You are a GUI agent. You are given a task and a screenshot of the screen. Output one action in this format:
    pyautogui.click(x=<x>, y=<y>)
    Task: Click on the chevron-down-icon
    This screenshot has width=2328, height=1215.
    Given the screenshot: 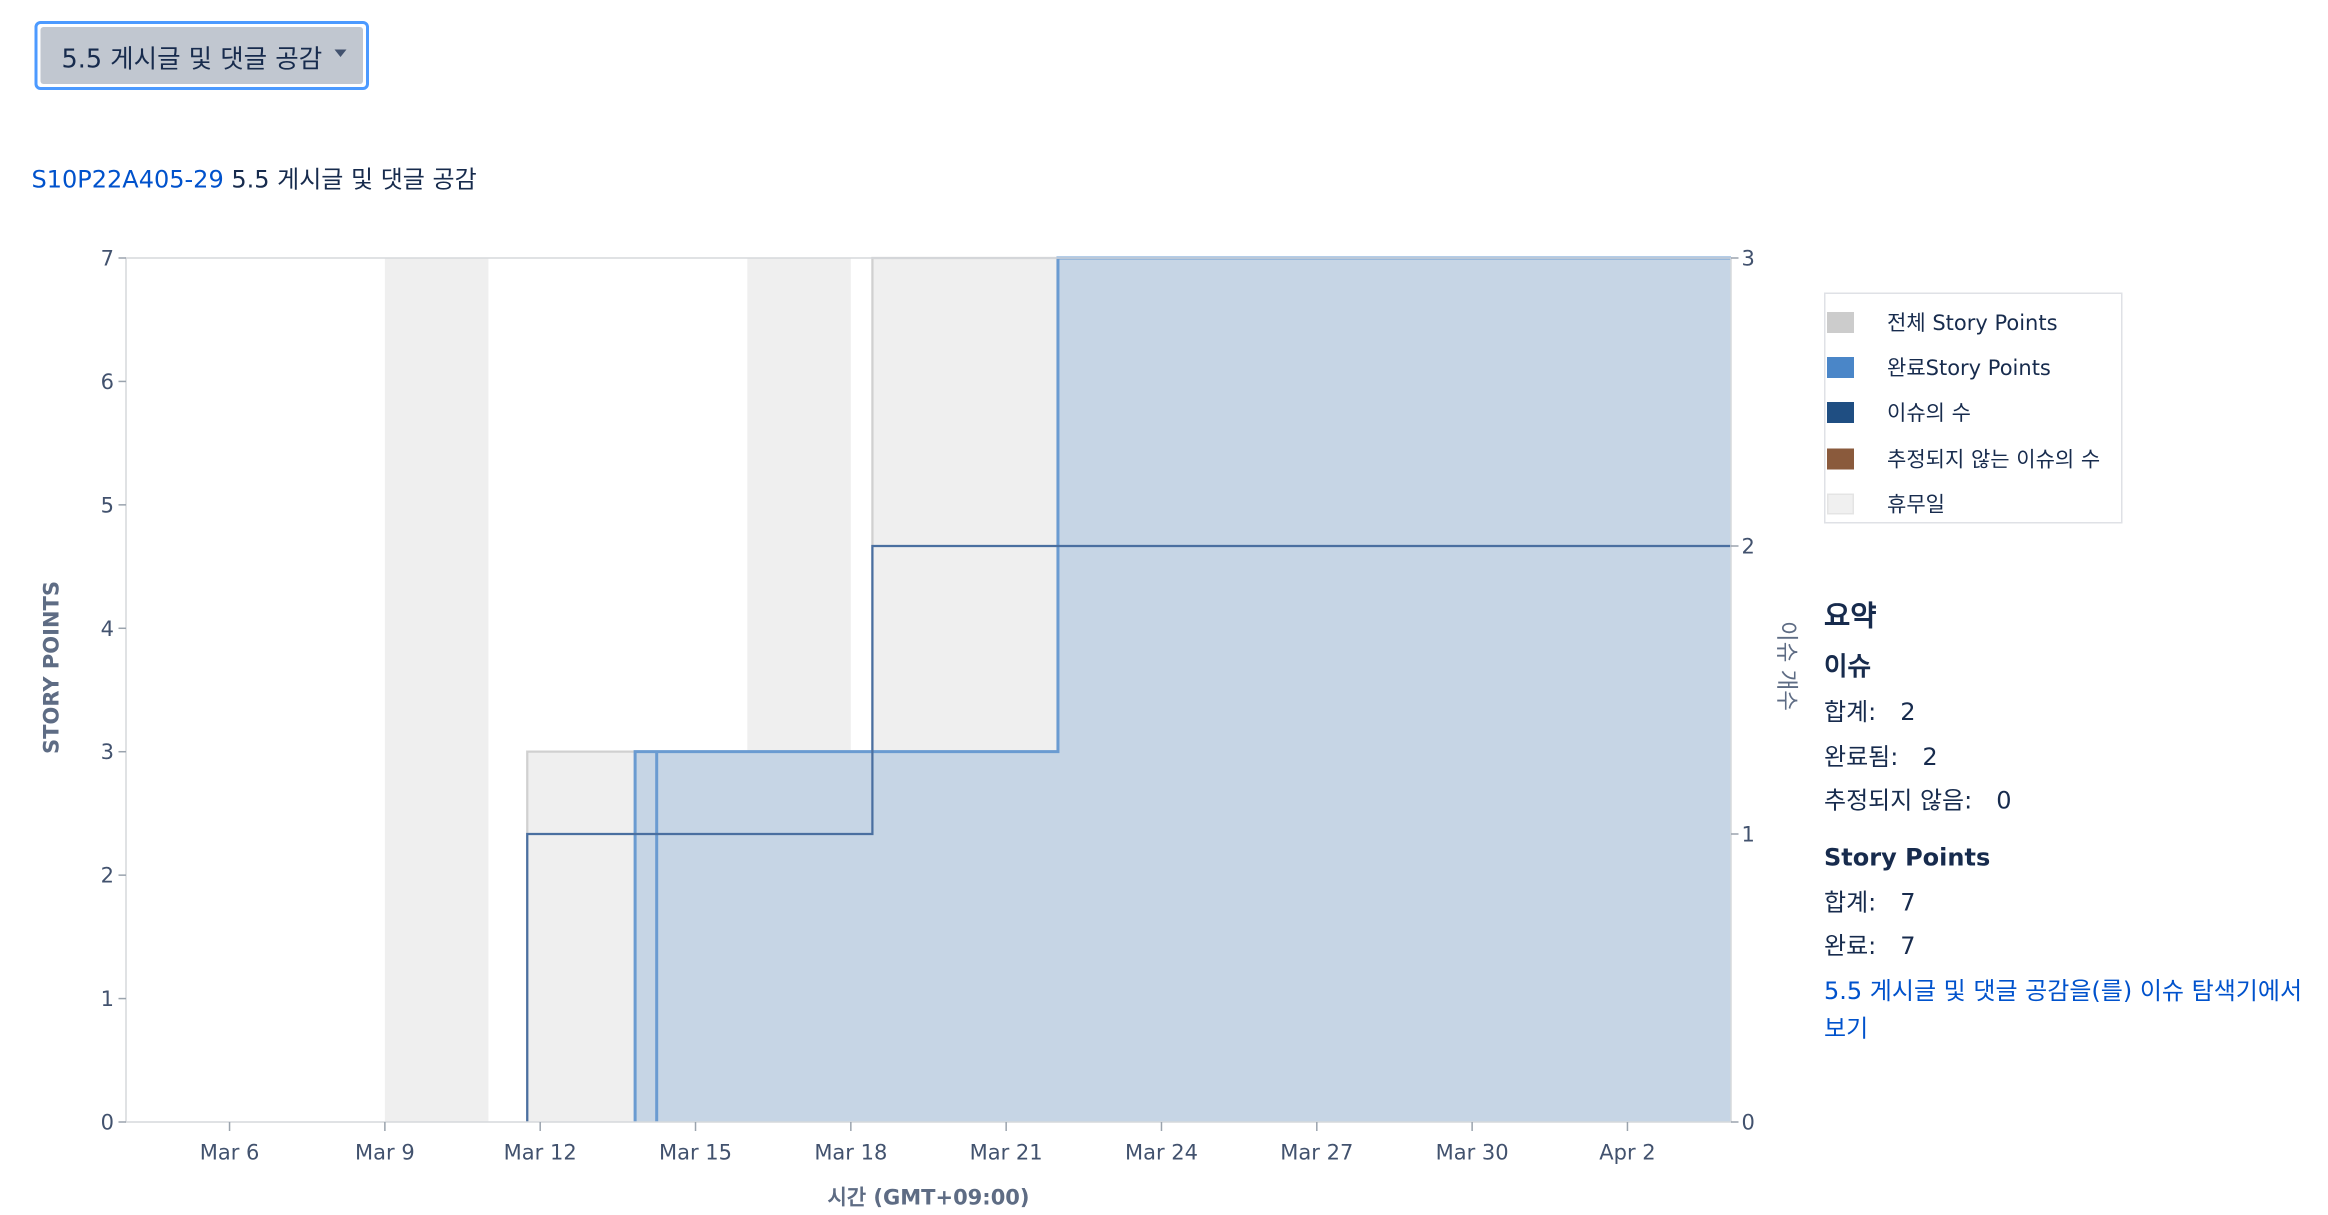 What is the action you would take?
    pyautogui.click(x=340, y=52)
    